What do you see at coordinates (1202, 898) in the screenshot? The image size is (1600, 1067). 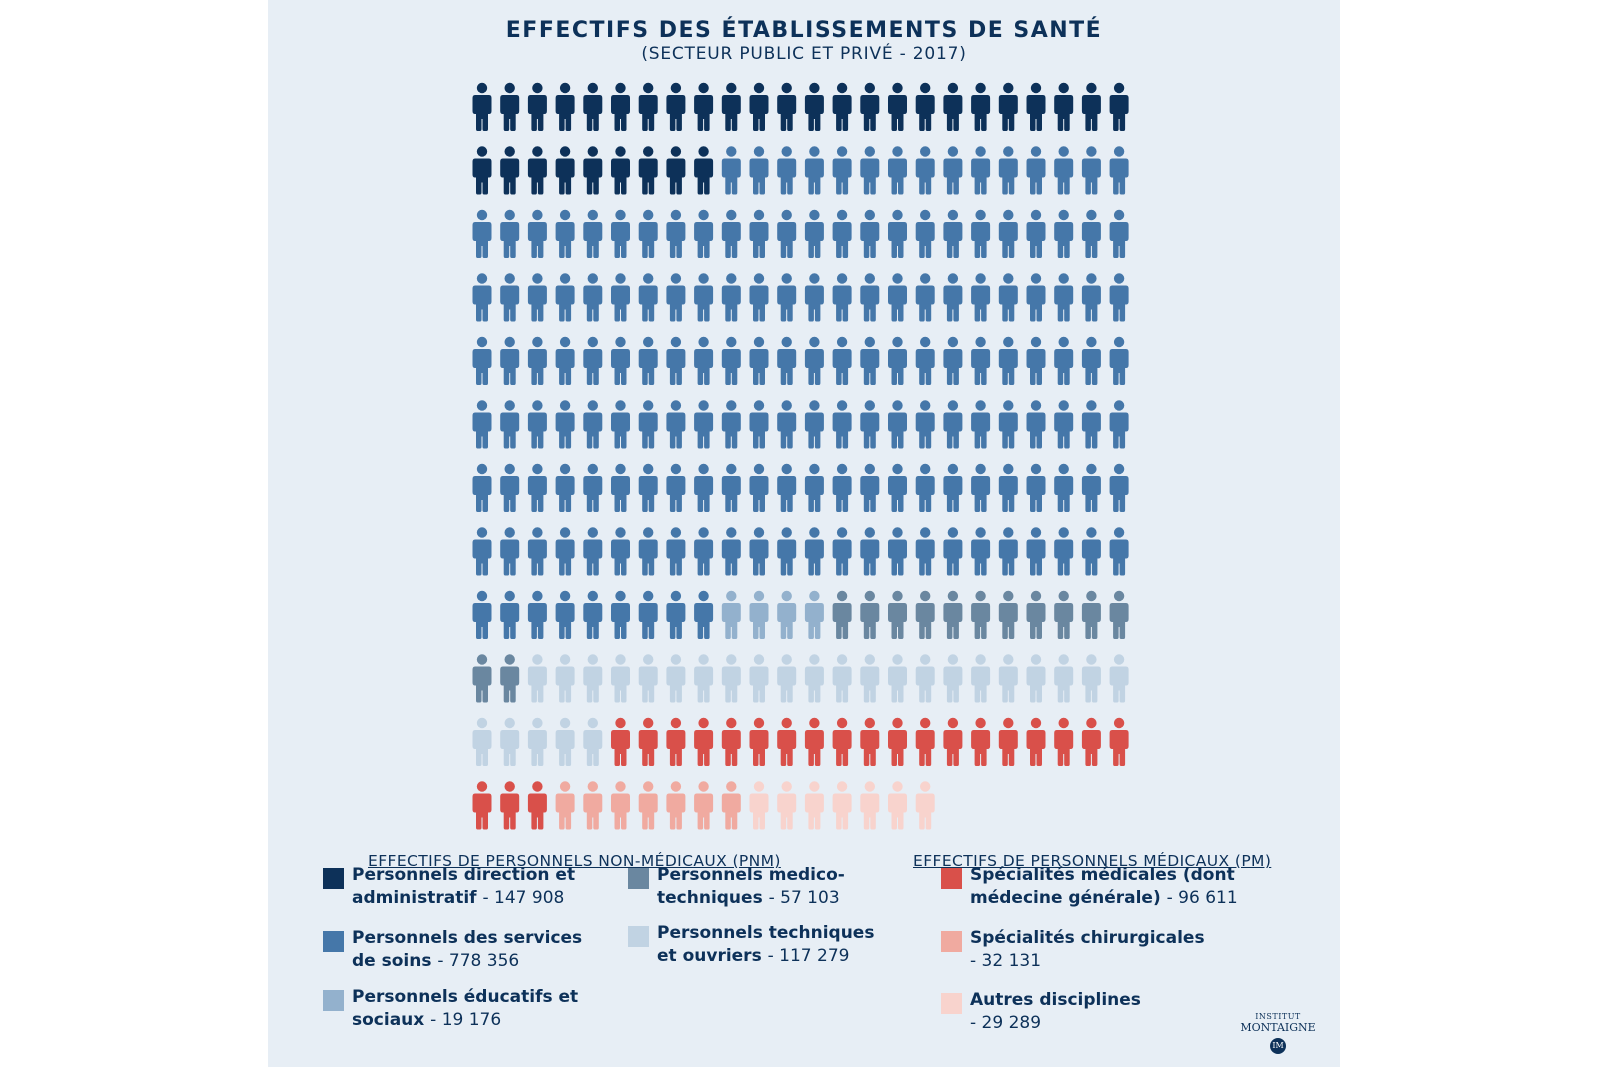 I see `legend-value: - 96 611` at bounding box center [1202, 898].